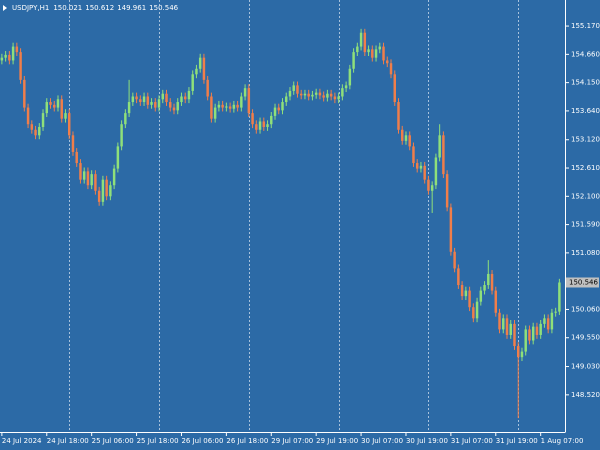  What do you see at coordinates (585, 140) in the screenshot?
I see `y-tick-label: 153.120` at bounding box center [585, 140].